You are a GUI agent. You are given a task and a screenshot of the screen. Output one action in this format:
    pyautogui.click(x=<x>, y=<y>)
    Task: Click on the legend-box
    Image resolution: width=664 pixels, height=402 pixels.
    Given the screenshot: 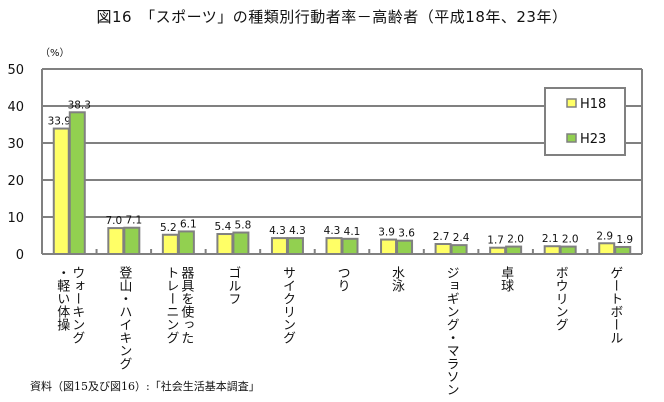 What is the action you would take?
    pyautogui.click(x=585, y=121)
    